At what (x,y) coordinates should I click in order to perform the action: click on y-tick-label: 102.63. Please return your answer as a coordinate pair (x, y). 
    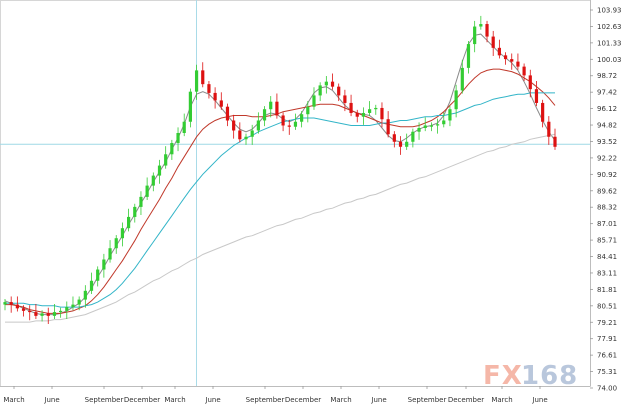
    Looking at the image, I should click on (609, 27).